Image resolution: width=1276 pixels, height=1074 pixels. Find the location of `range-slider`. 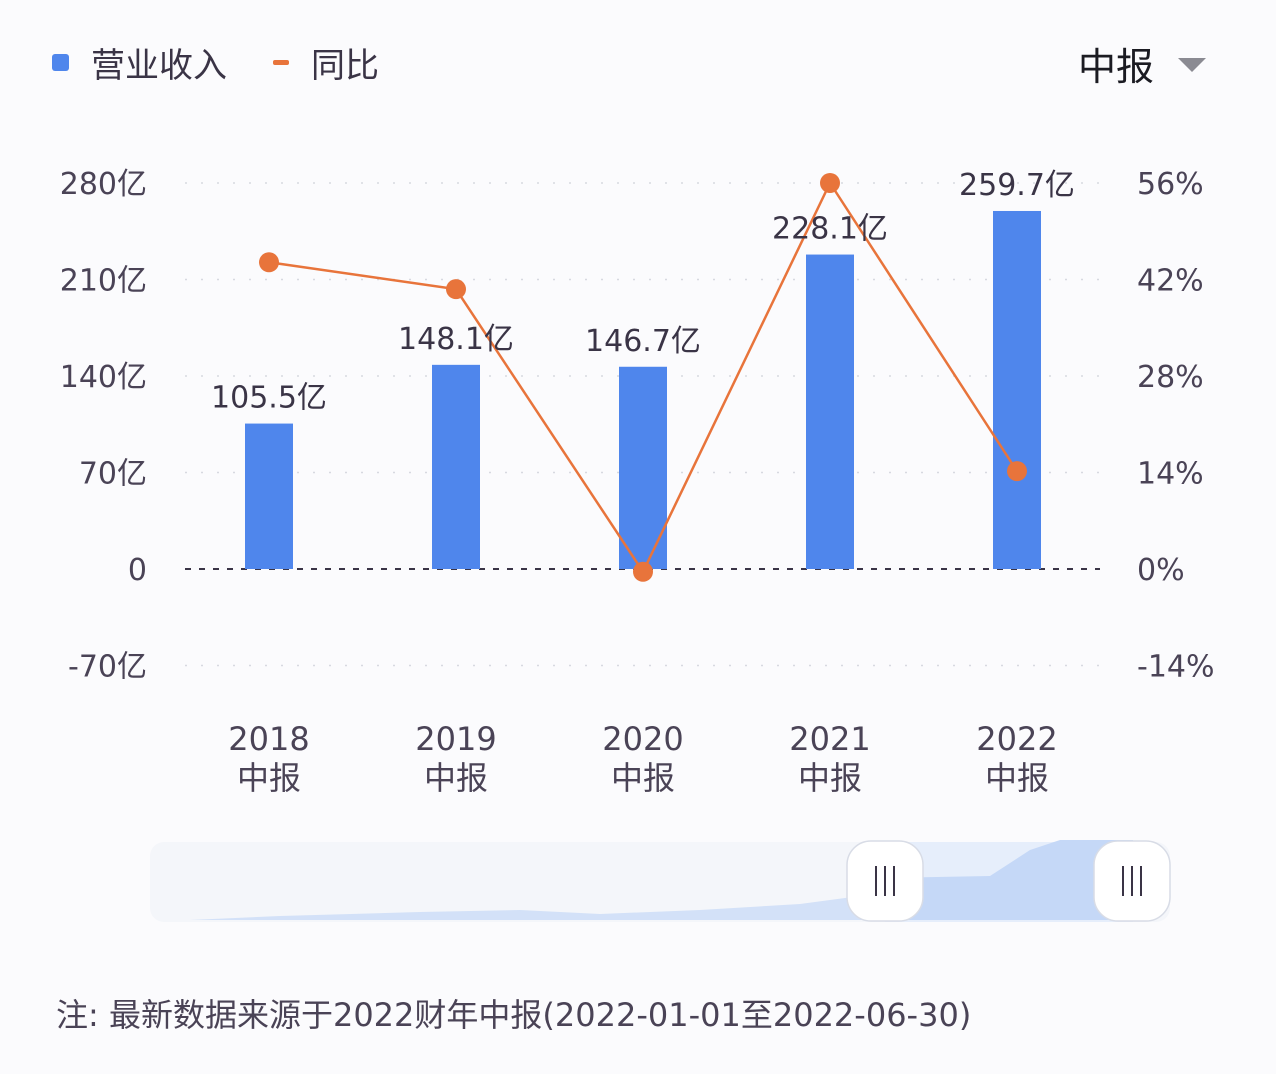

range-slider is located at coordinates (660, 881).